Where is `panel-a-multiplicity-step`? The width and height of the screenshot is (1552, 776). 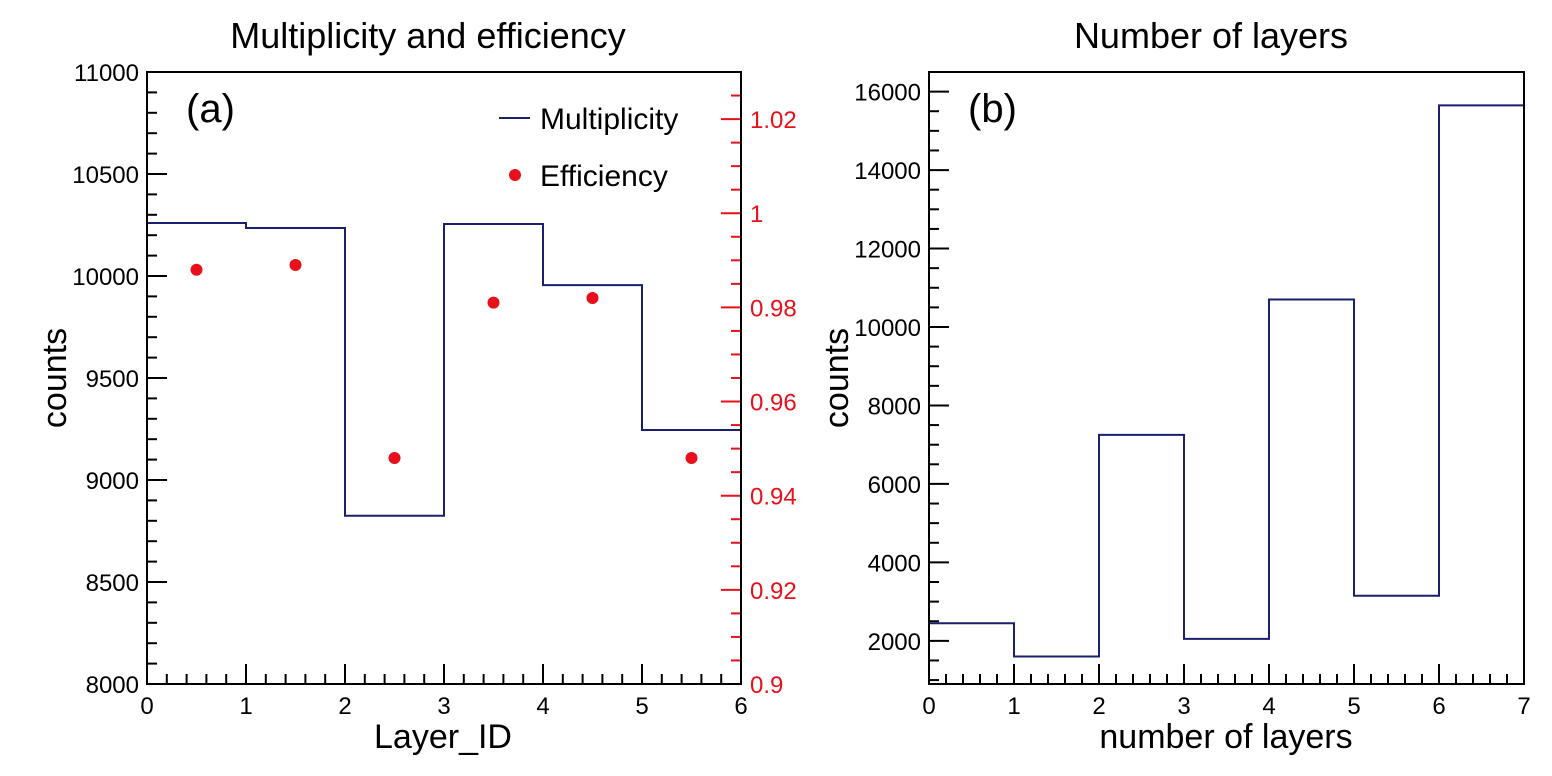
panel-a-multiplicity-step is located at coordinates (444, 369).